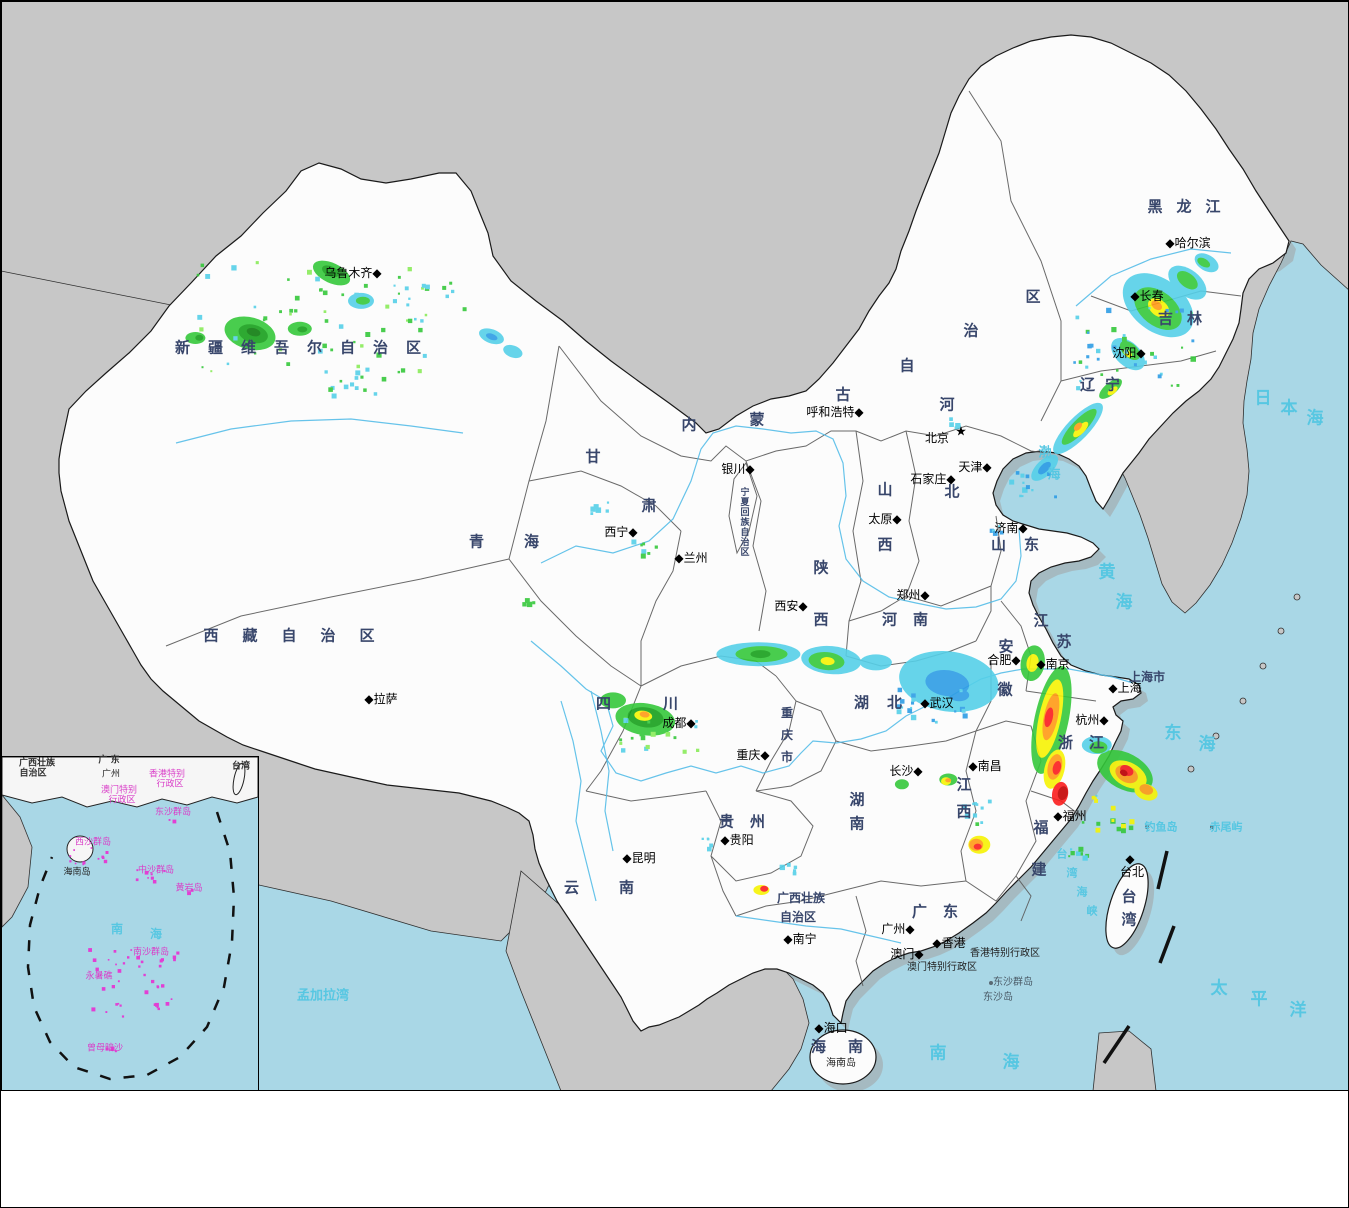 The width and height of the screenshot is (1349, 1208). Describe the element at coordinates (1139, 957) in the screenshot. I see `maritime-boundary-dashes` at that location.